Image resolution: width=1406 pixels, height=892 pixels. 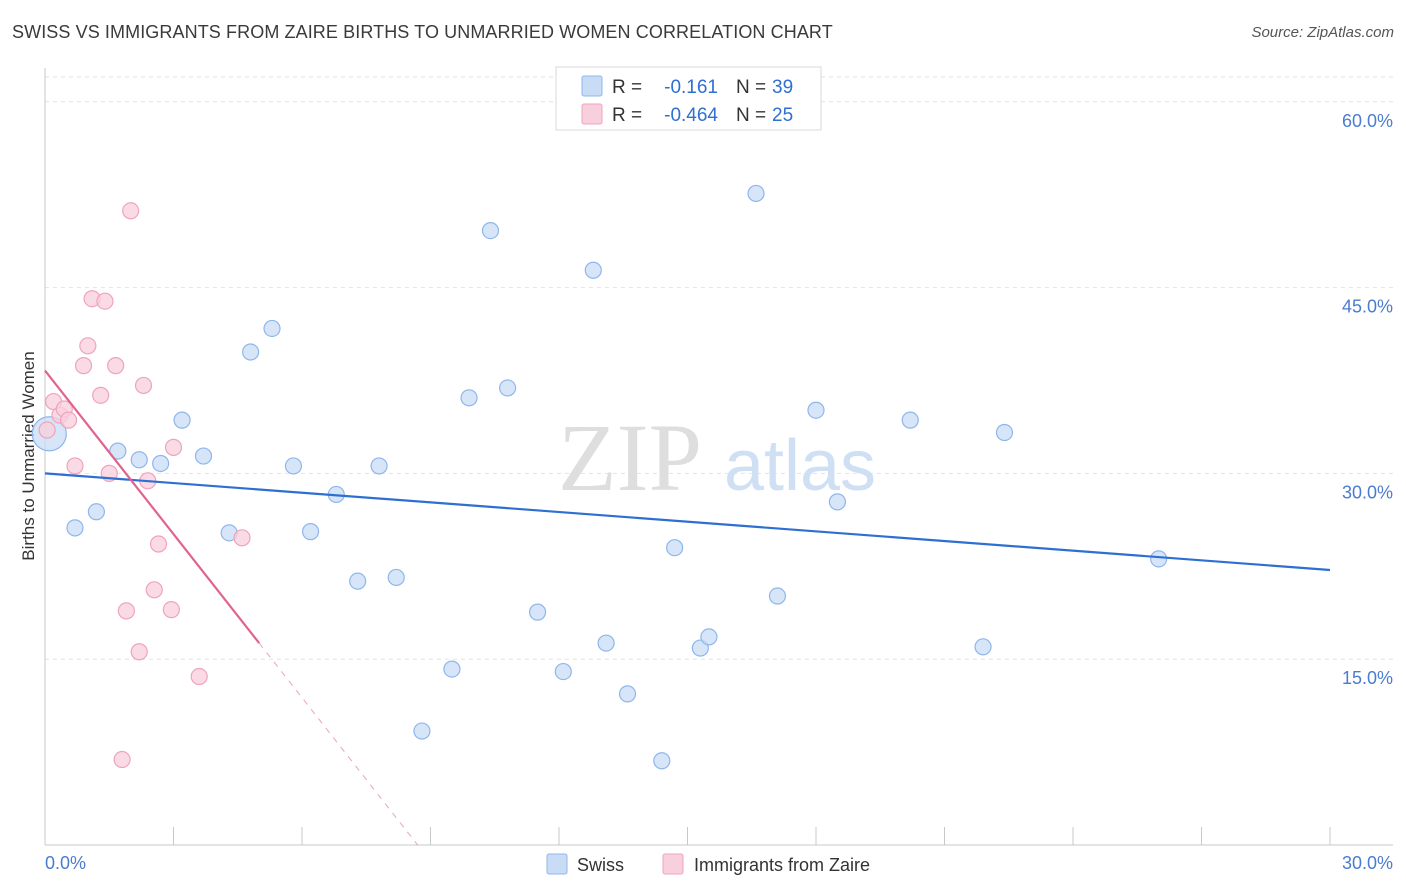 I want to click on swiss-trend-line, so click(x=687, y=522).